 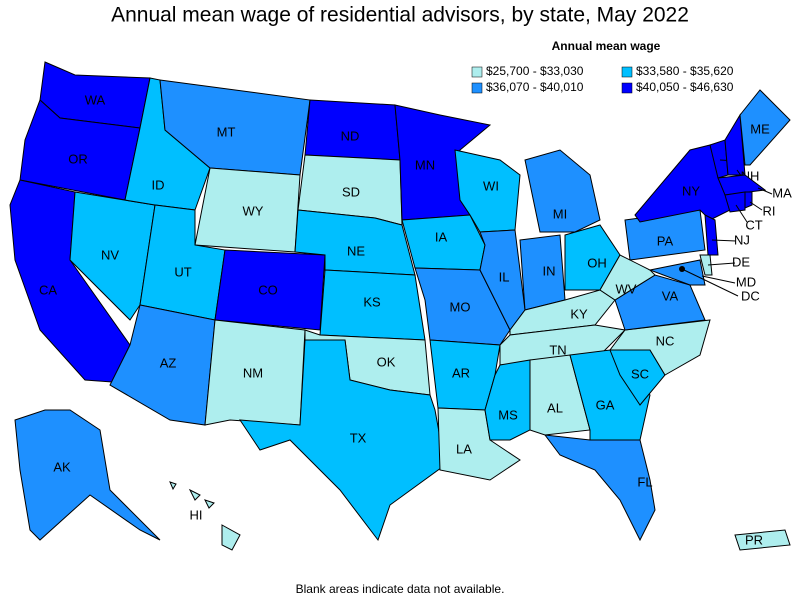 What do you see at coordinates (746, 281) in the screenshot?
I see `state-label: MD` at bounding box center [746, 281].